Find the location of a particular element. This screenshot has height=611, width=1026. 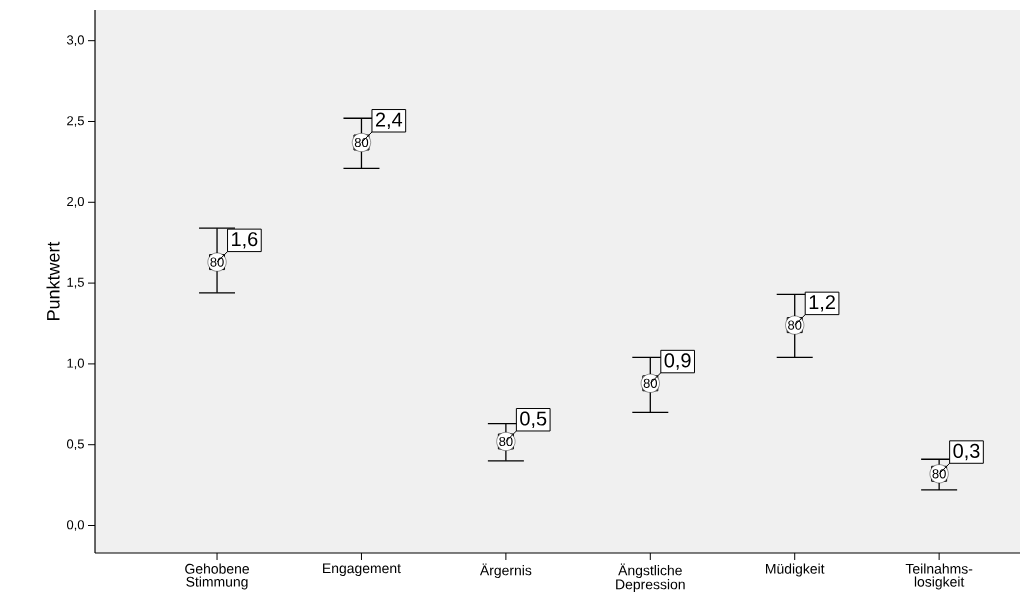

y-tick-label: 0,5 is located at coordinates (75, 445).